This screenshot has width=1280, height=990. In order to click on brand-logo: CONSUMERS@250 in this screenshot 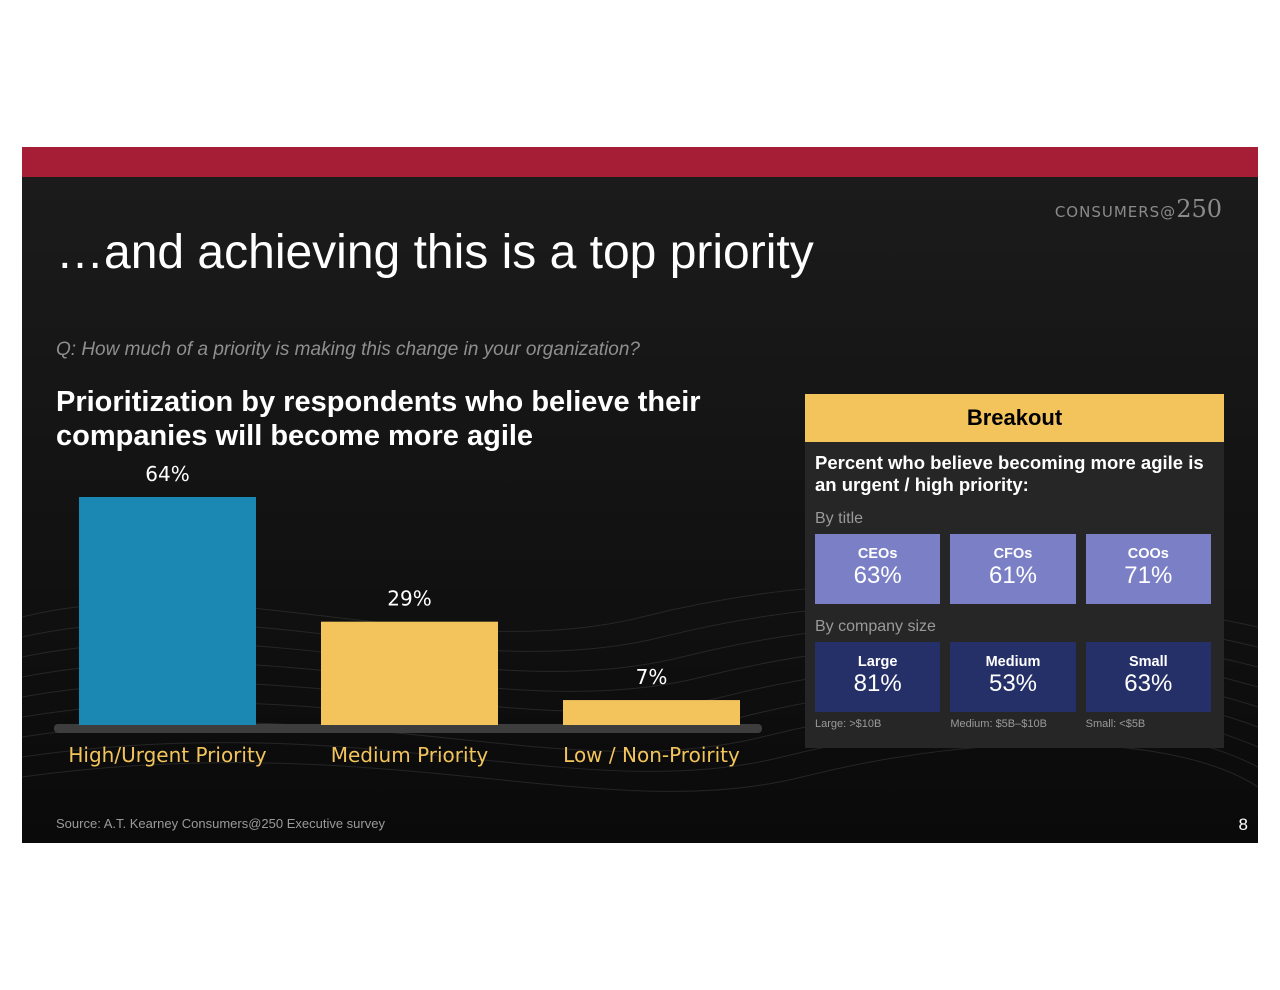, I will do `click(1138, 209)`.